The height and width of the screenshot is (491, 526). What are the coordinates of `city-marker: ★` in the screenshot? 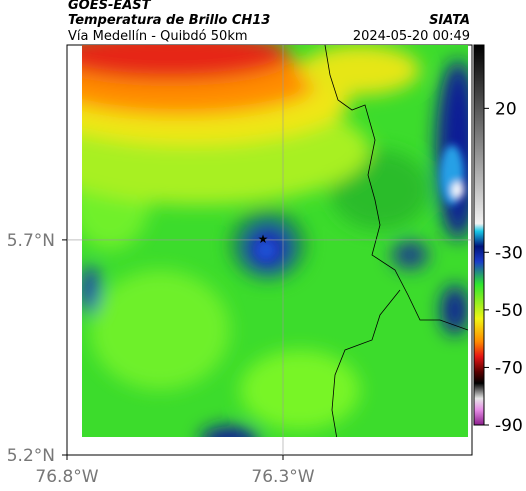 It's located at (263, 239).